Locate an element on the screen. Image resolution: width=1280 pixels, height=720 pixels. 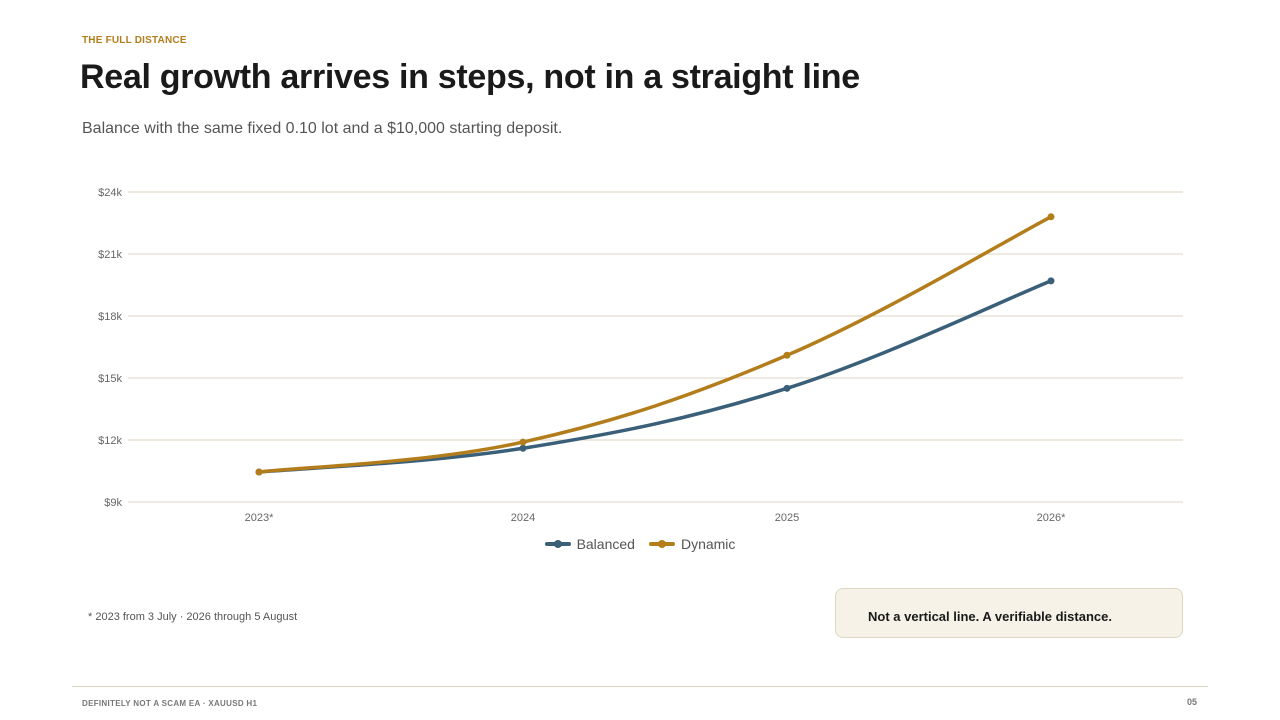
x-tick-label: 2023* is located at coordinates (259, 518).